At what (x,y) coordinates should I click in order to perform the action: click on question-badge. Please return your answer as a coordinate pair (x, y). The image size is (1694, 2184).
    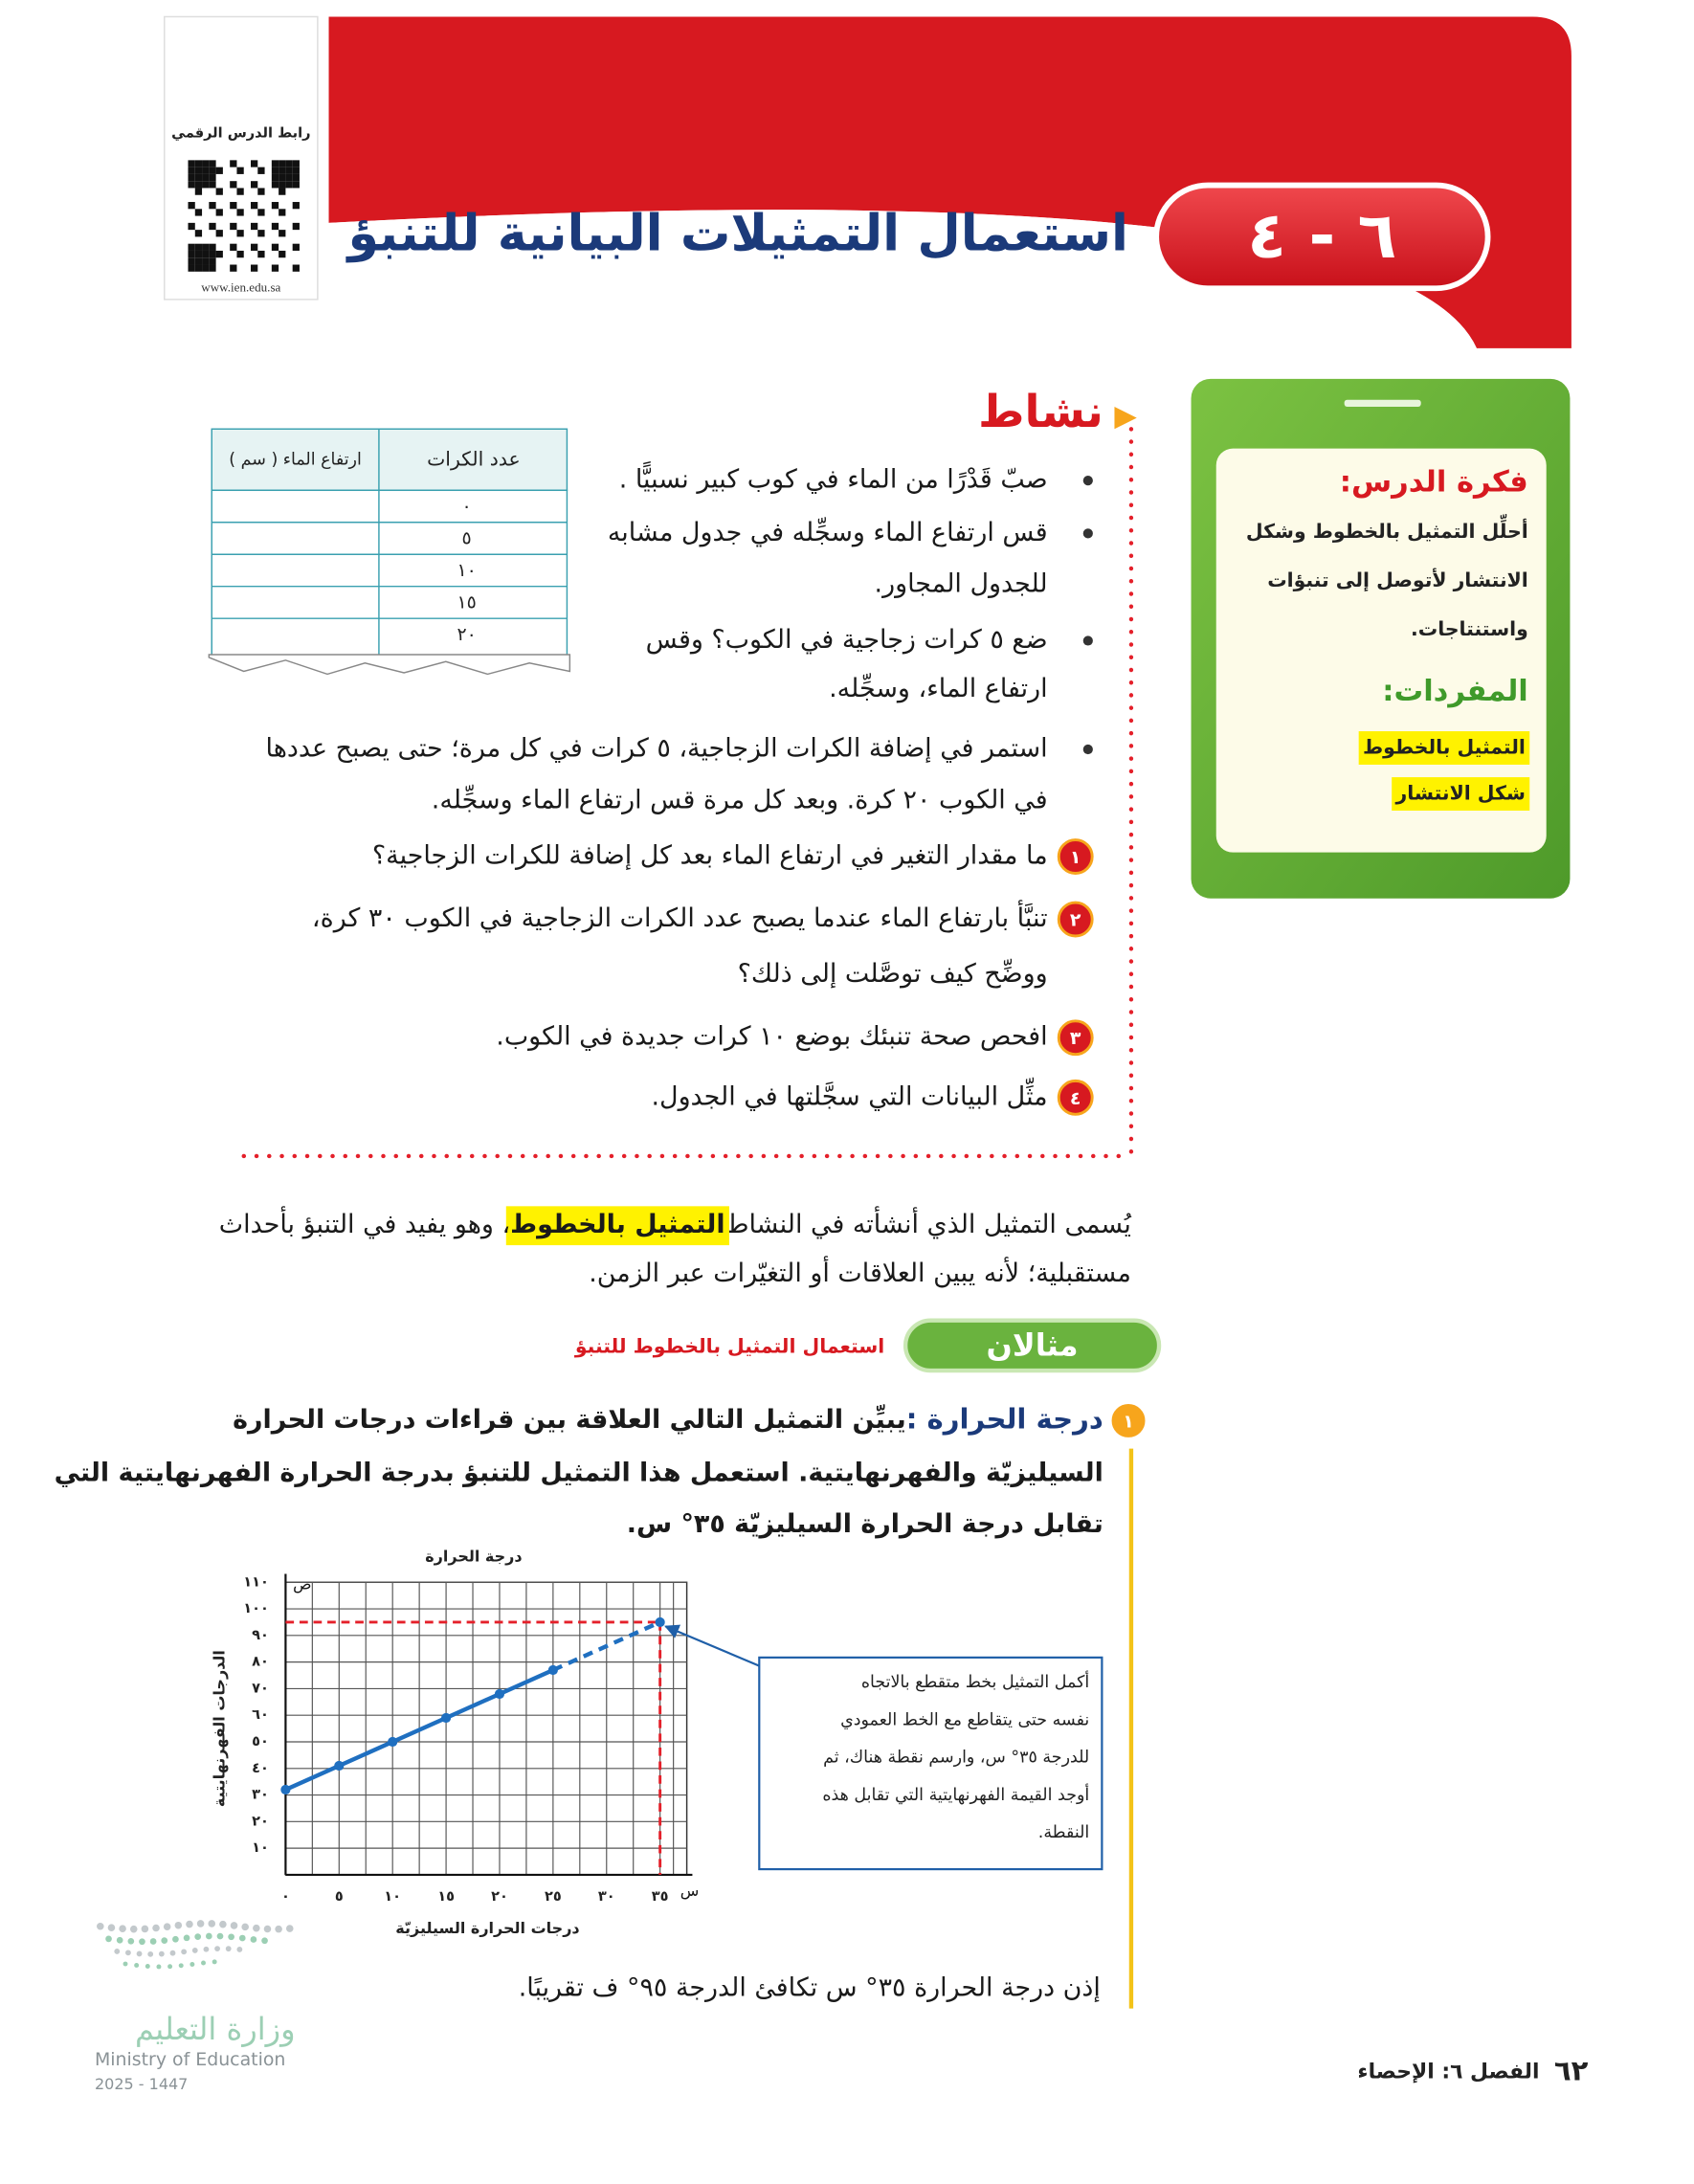
    Looking at the image, I should click on (1075, 857).